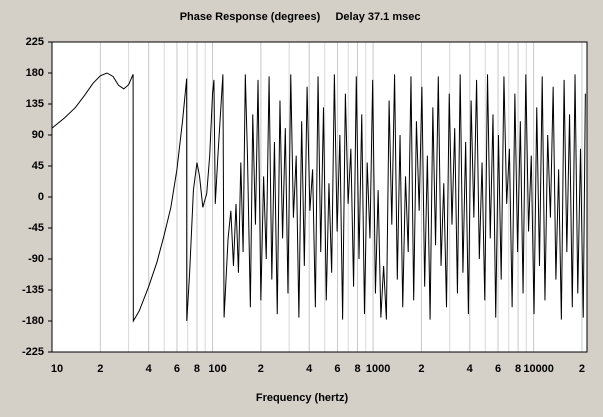  Describe the element at coordinates (35, 73) in the screenshot. I see `y-tick-label: 180` at that location.